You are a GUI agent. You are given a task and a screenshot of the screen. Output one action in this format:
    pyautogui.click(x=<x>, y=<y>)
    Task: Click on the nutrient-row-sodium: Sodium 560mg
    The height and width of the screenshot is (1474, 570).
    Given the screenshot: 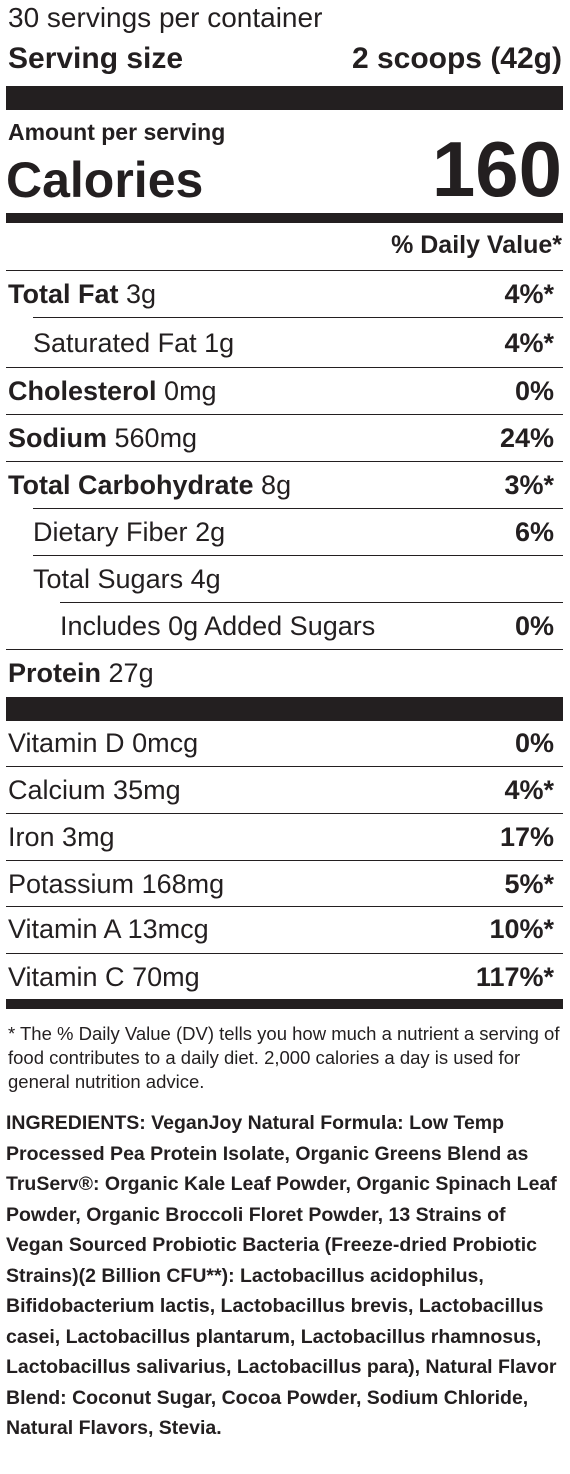 What is the action you would take?
    pyautogui.click(x=102, y=438)
    